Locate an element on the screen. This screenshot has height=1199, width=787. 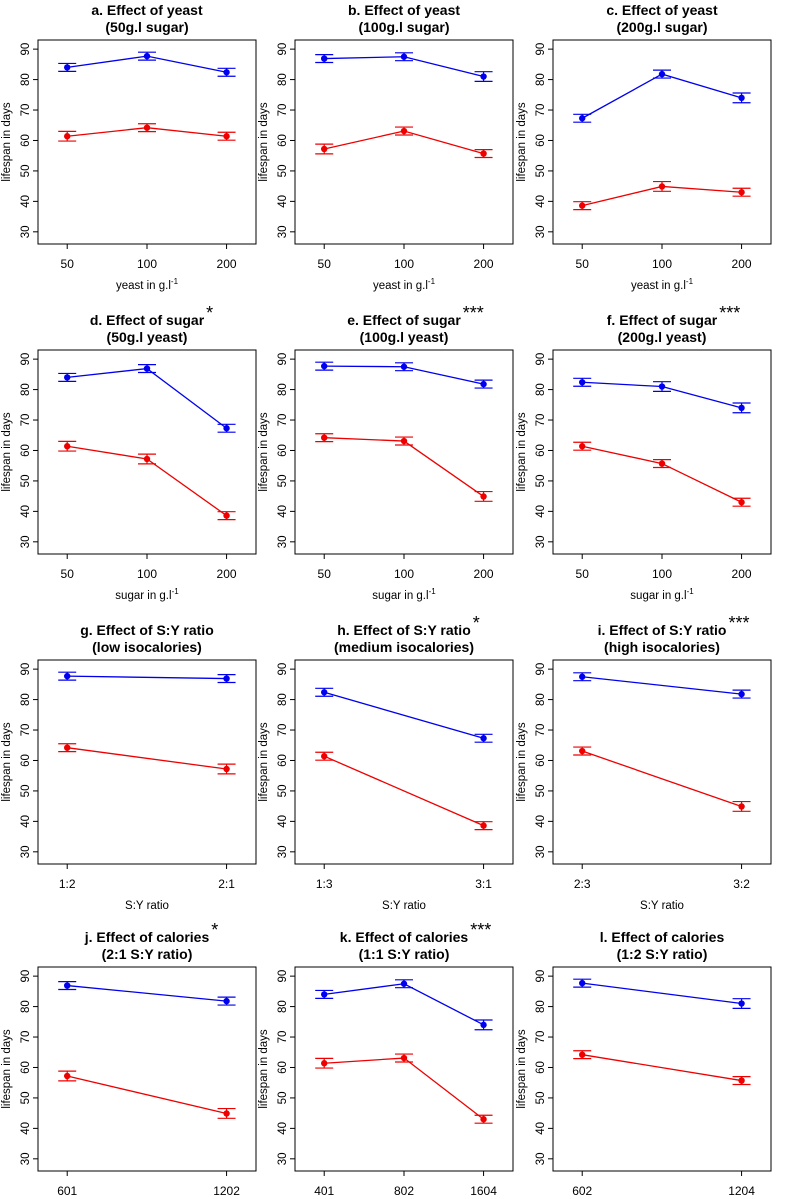
x-tick-label: 601 is located at coordinates (67, 1191).